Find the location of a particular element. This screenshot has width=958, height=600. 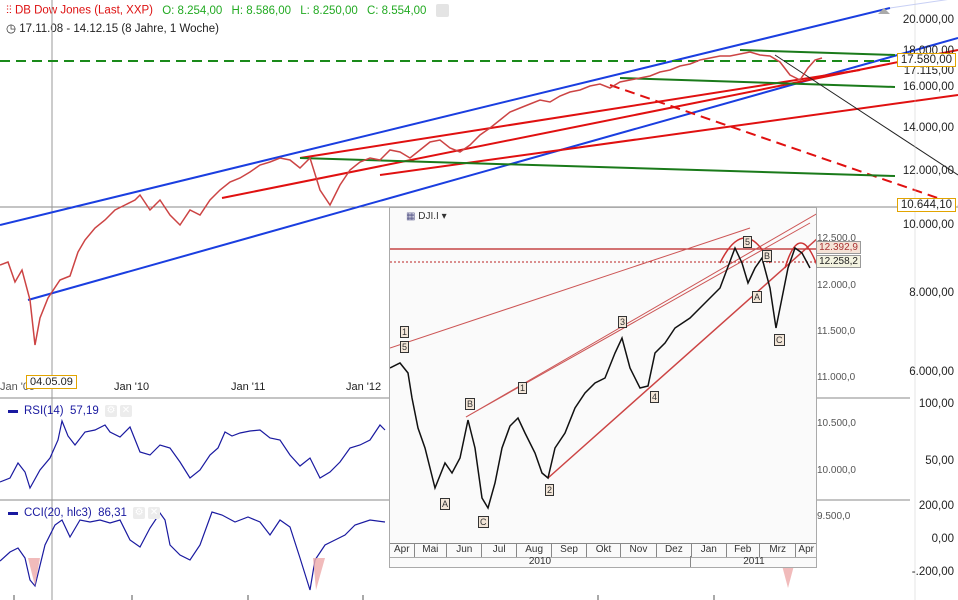

inset-red-marker: 12.392,9 is located at coordinates (838, 247).